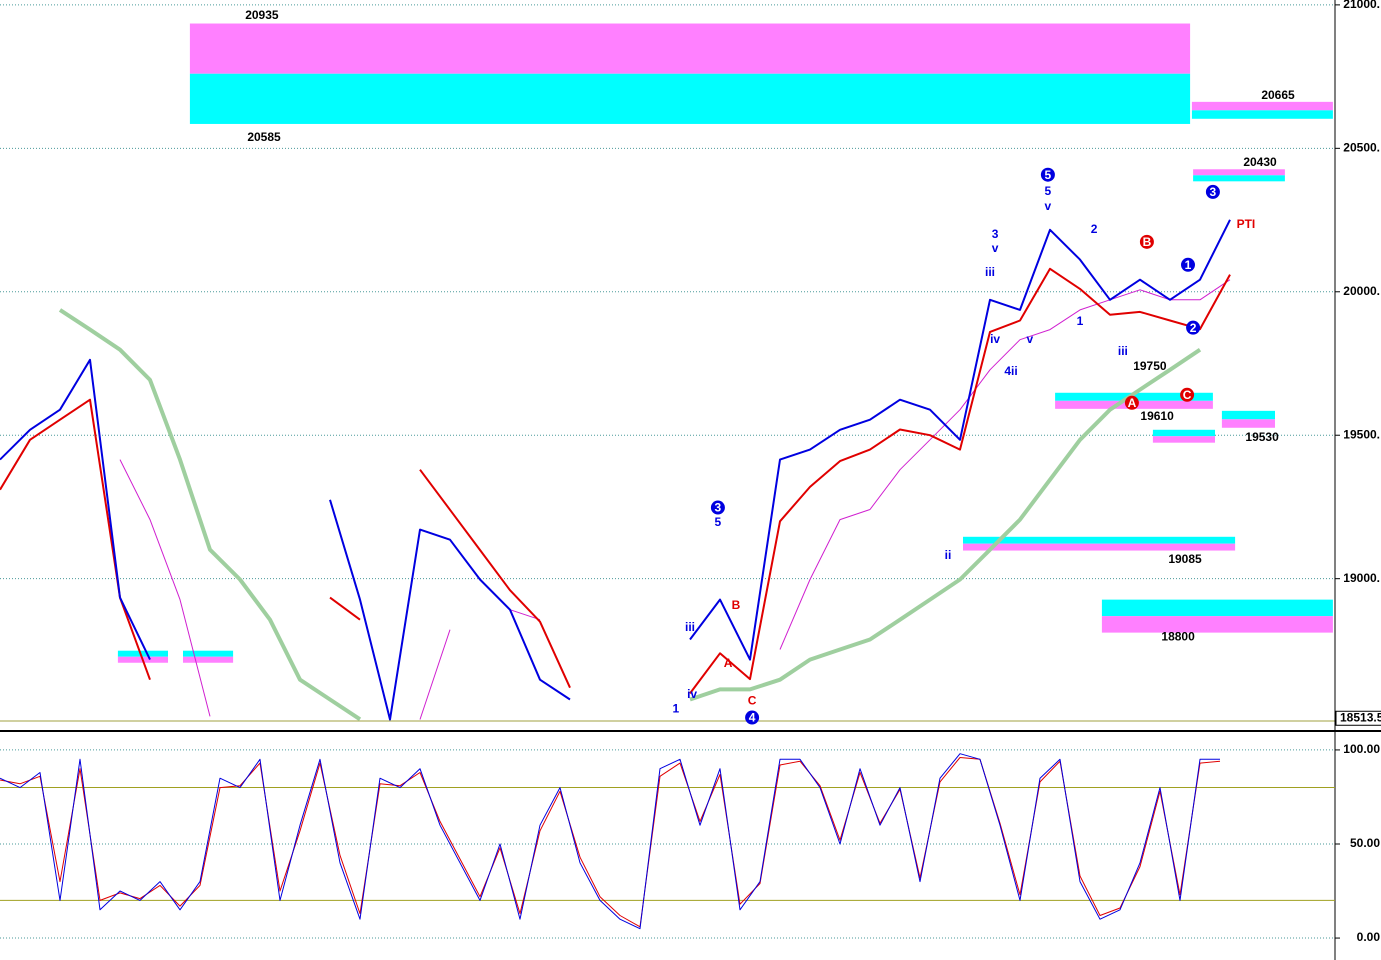  I want to click on annotation: 18800, so click(1178, 637).